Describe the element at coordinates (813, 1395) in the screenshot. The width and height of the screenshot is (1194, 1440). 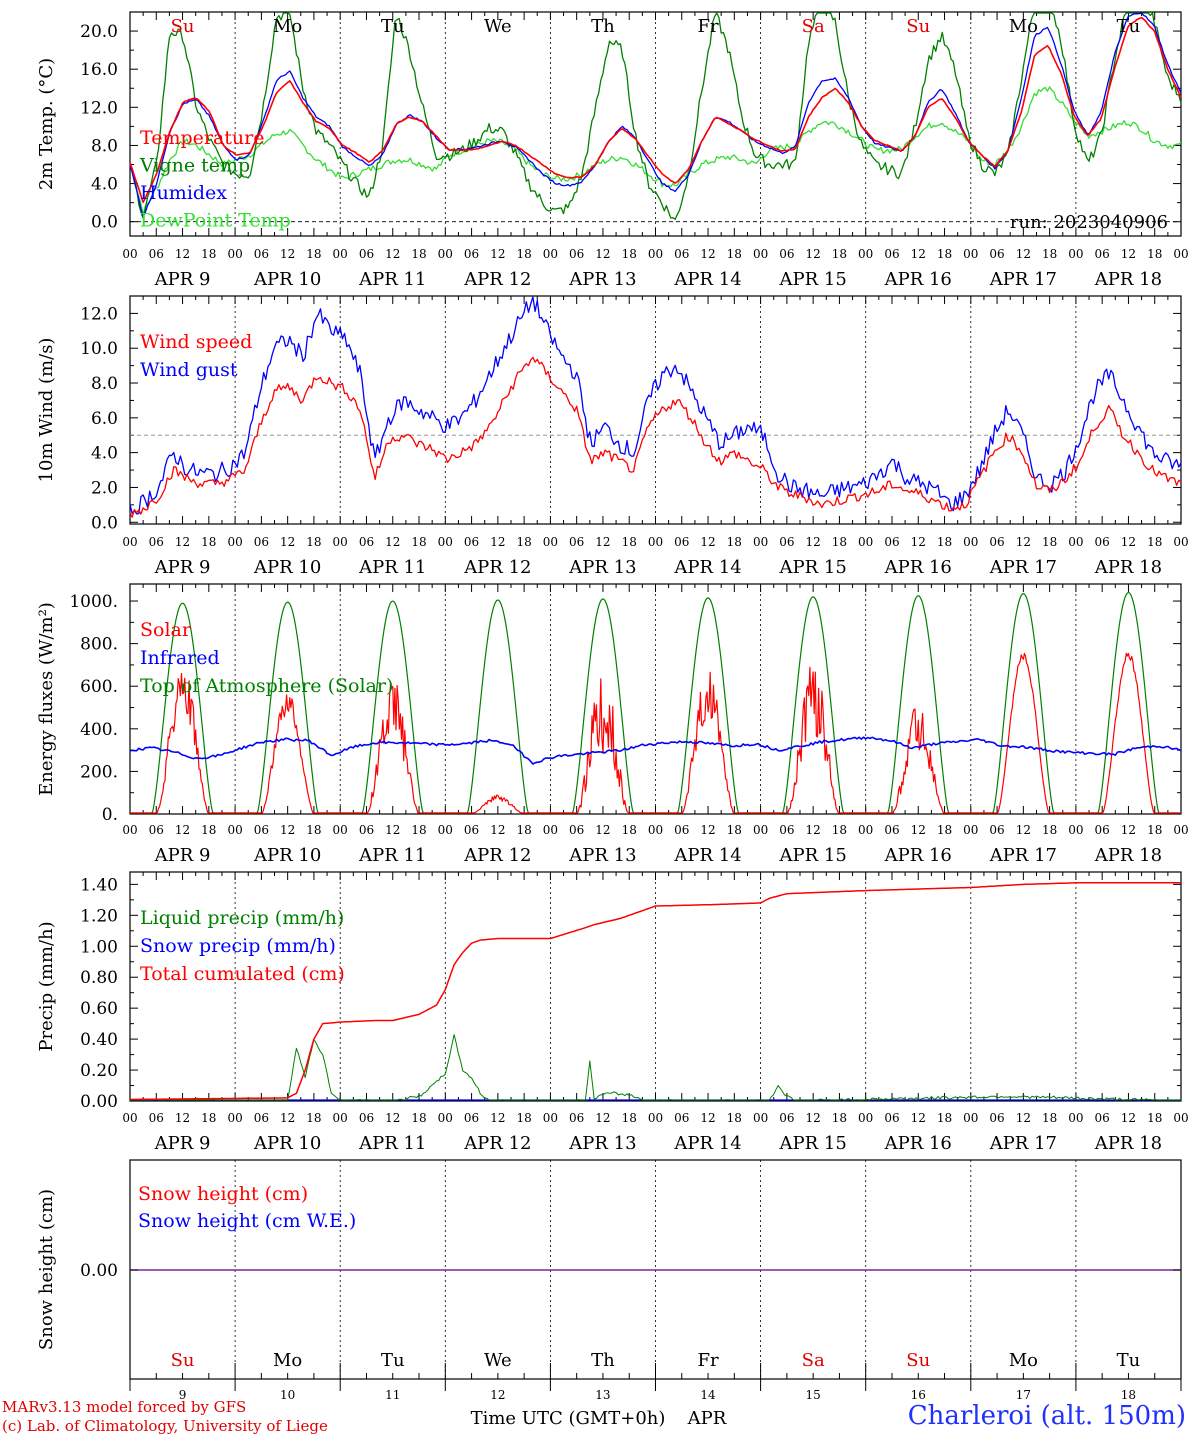
I see `bottom-day-number: 15` at that location.